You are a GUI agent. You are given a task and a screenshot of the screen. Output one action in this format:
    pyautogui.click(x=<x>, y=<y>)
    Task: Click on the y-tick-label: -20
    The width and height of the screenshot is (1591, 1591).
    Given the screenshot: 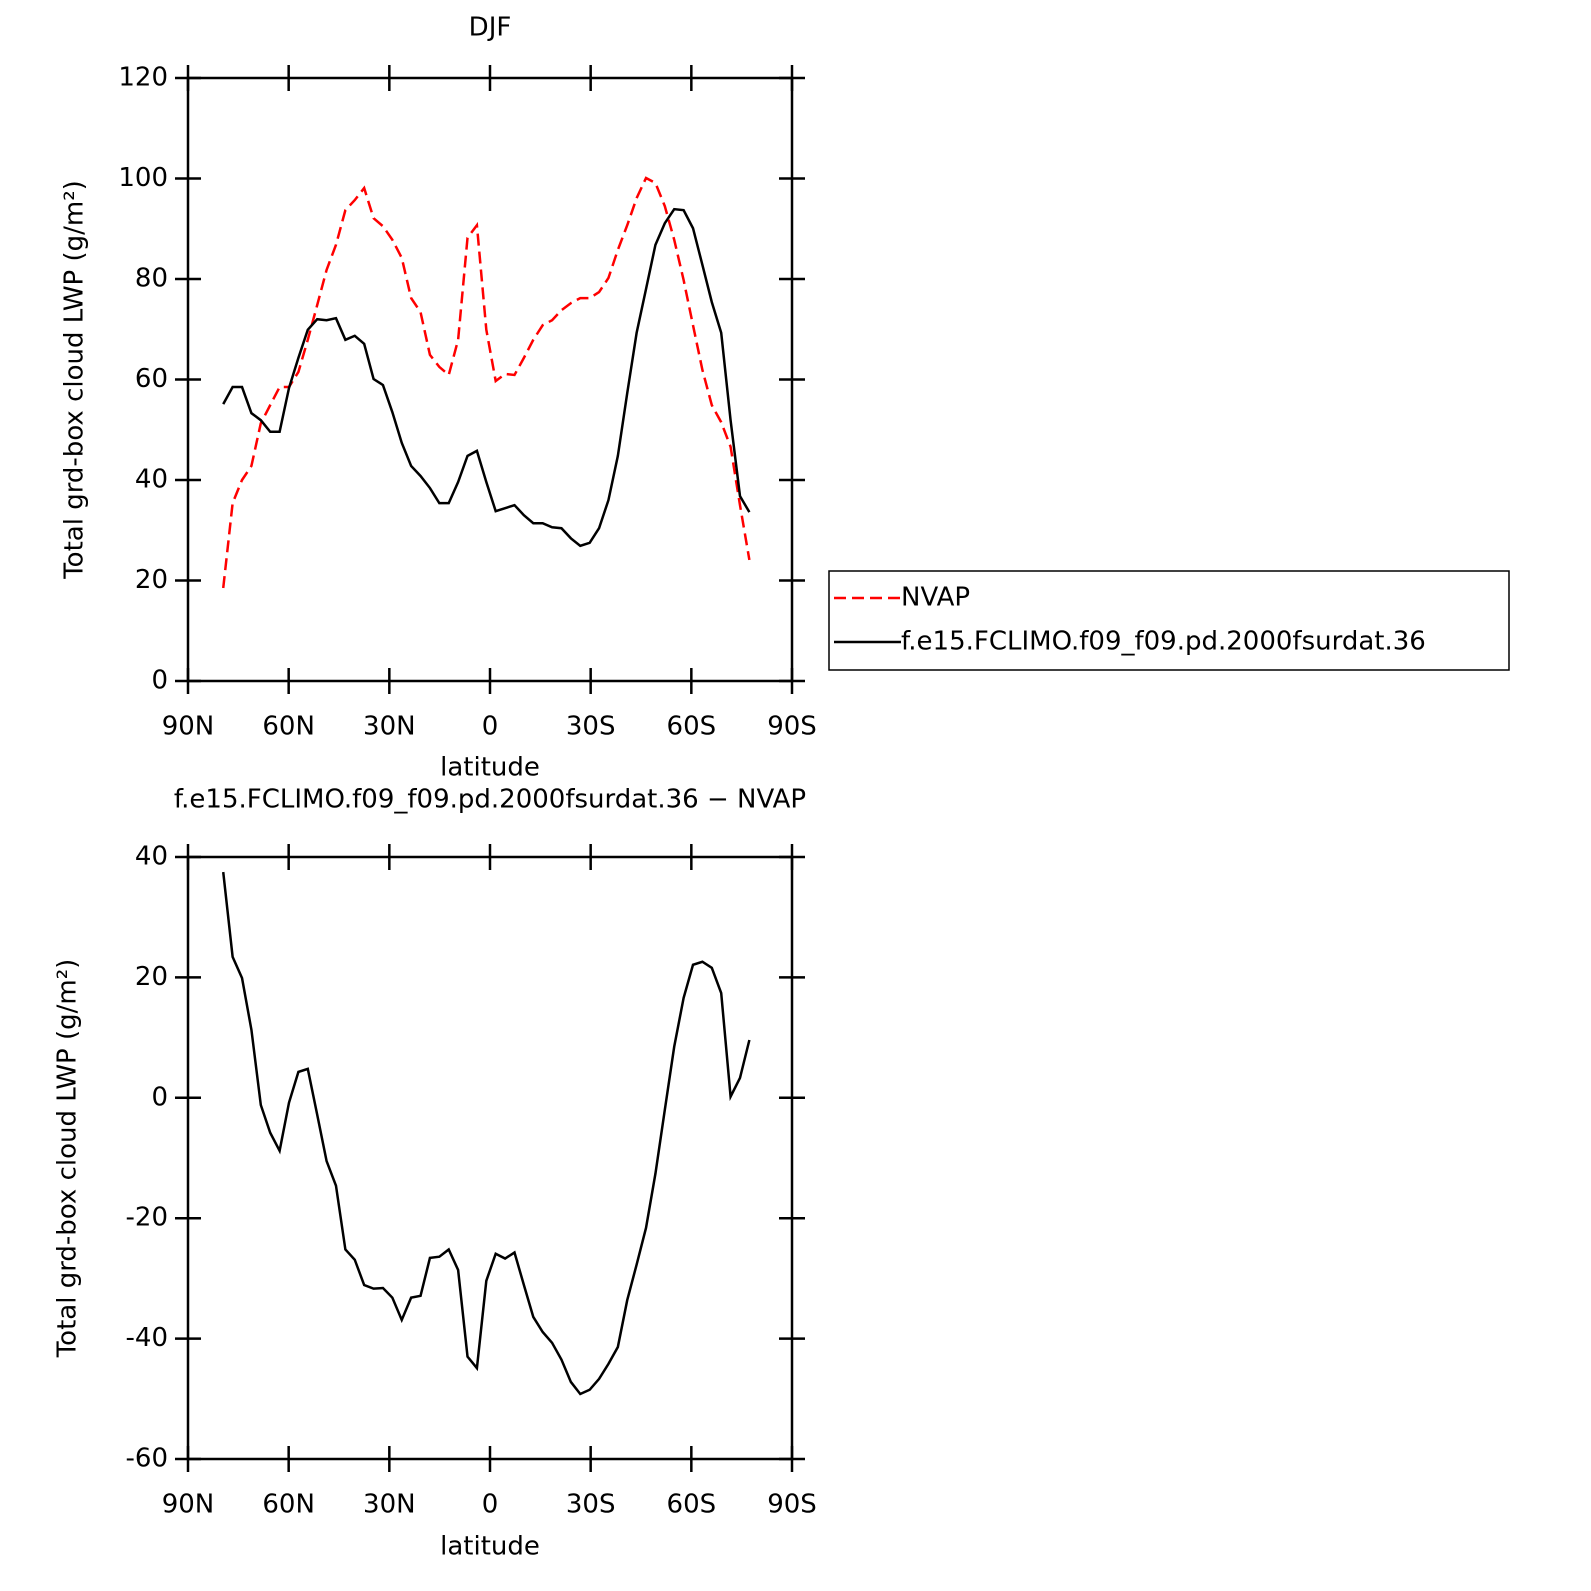 What is the action you would take?
    pyautogui.click(x=147, y=1218)
    